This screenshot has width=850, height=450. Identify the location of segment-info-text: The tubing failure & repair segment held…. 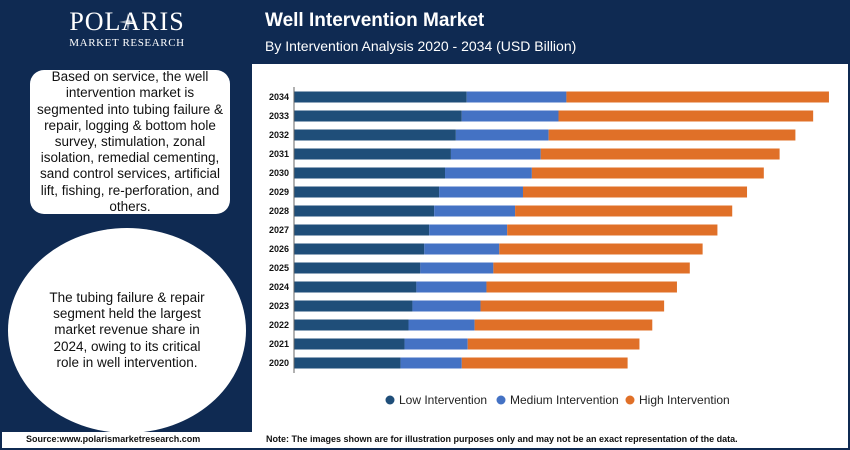
(127, 329).